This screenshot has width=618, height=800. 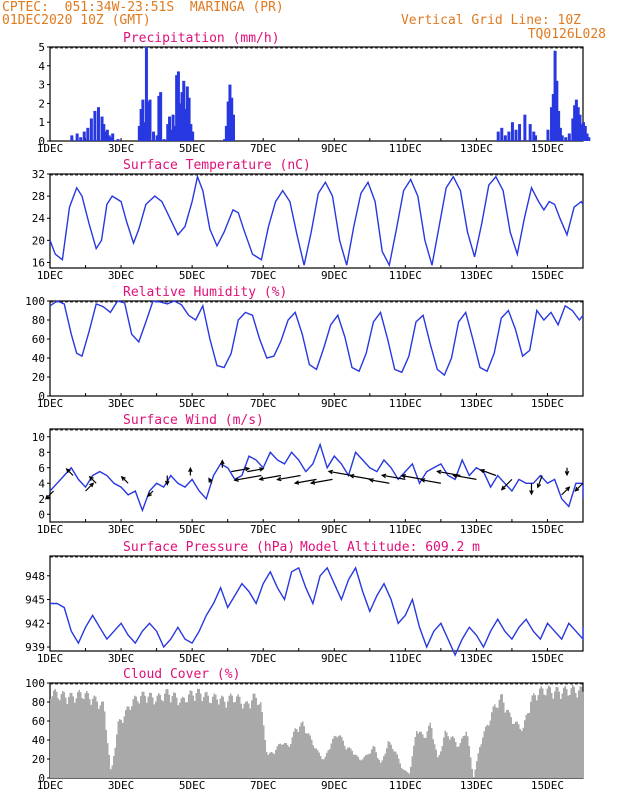 What do you see at coordinates (38, 320) in the screenshot?
I see `y-tick-label: 80` at bounding box center [38, 320].